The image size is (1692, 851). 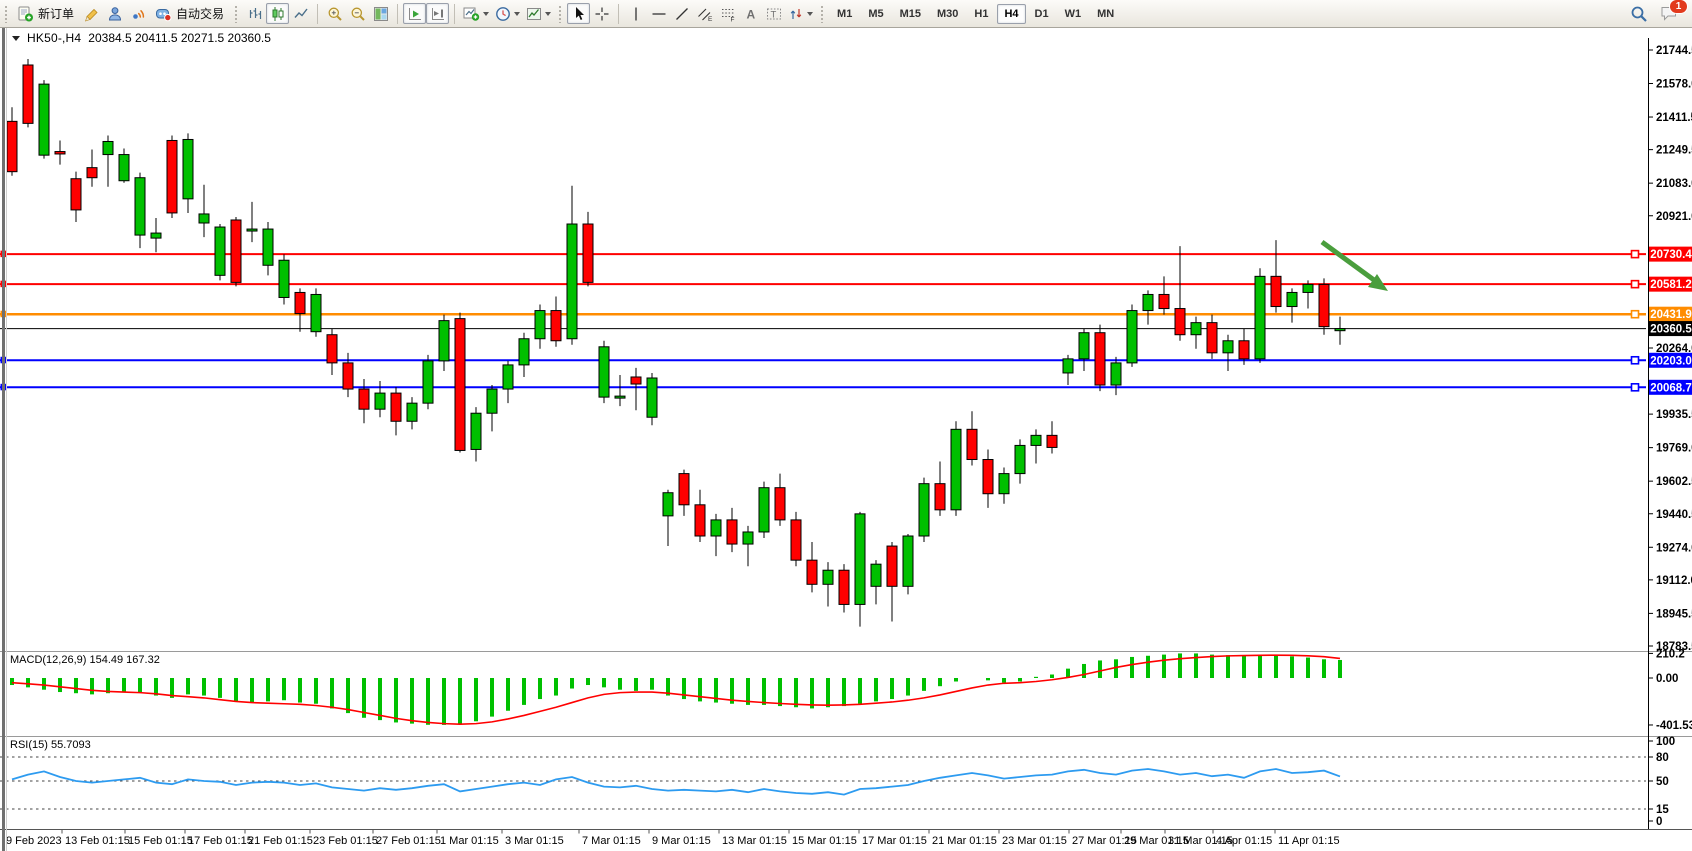 What do you see at coordinates (160, 841) in the screenshot?
I see `x-axis-date-label: 15 Feb 01:15` at bounding box center [160, 841].